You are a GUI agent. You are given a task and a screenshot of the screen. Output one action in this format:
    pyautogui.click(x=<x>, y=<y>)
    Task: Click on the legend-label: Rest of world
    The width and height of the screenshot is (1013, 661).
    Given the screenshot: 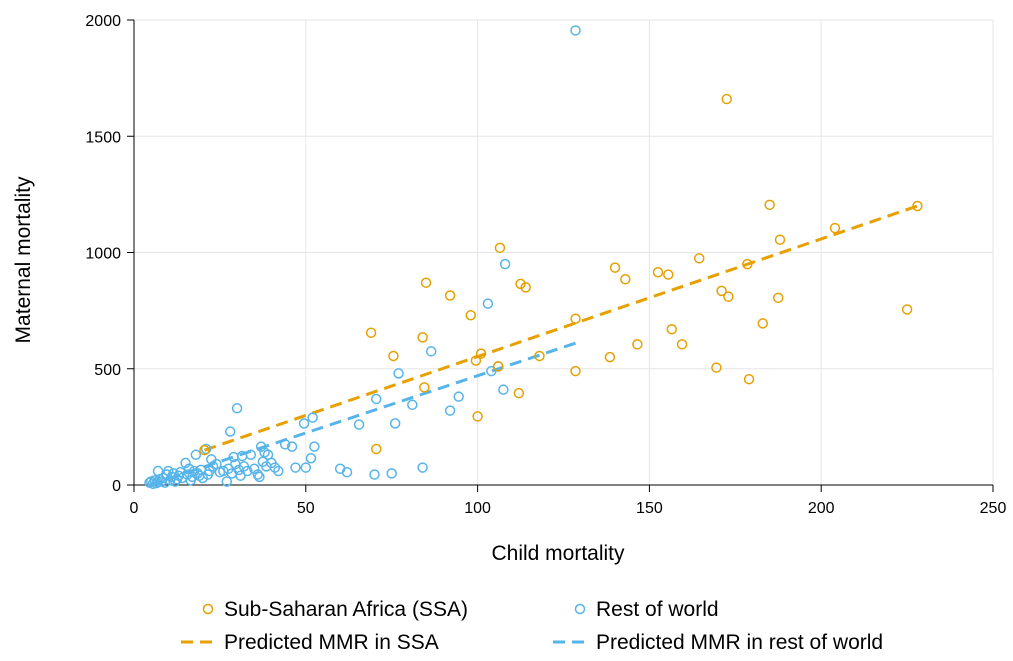 What is the action you would take?
    pyautogui.click(x=657, y=609)
    